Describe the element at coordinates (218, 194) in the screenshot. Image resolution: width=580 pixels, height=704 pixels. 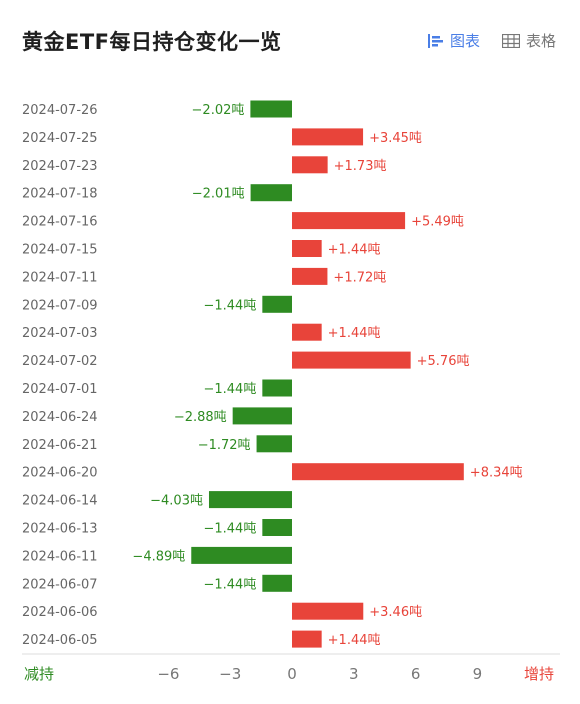
I see `data-label: −2.01吨` at that location.